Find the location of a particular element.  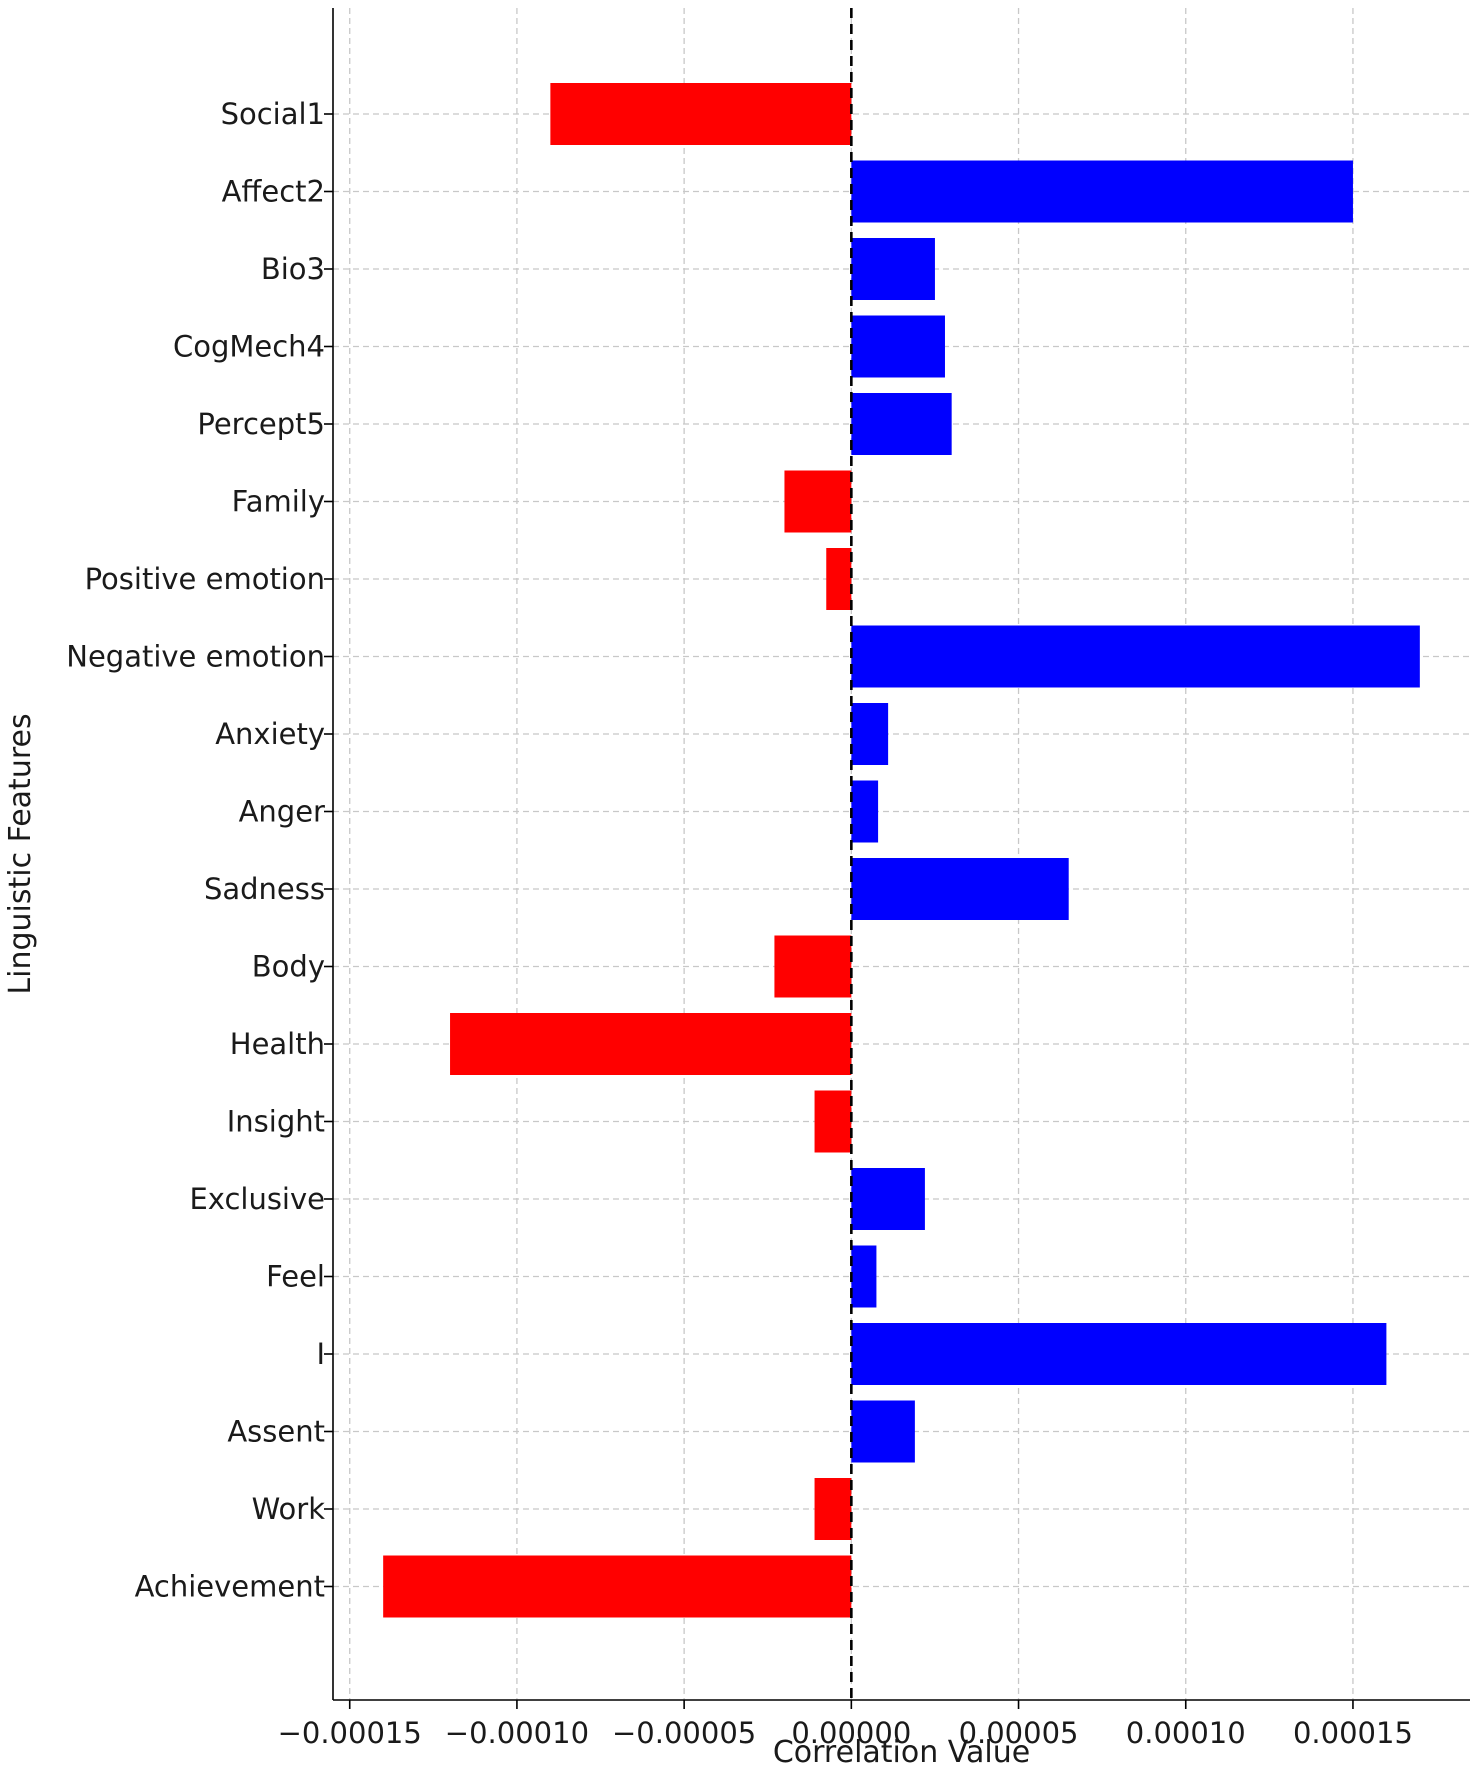

category-label: Affect2 is located at coordinates (273, 192).